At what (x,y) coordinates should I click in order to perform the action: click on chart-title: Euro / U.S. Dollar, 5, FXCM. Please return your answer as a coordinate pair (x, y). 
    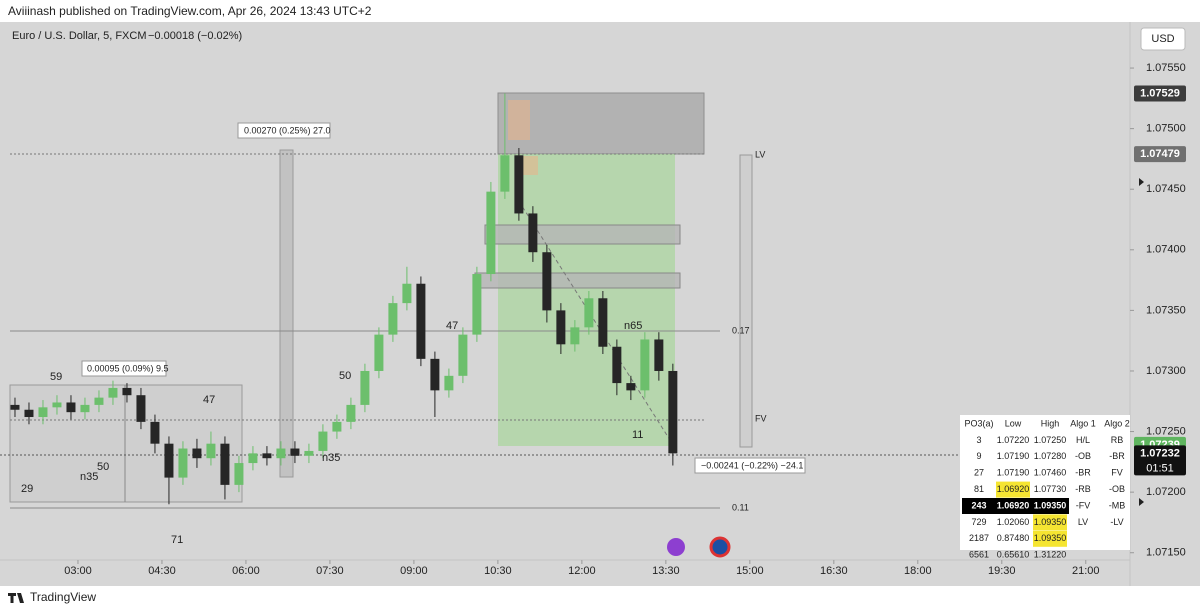
    Looking at the image, I should click on (79, 36).